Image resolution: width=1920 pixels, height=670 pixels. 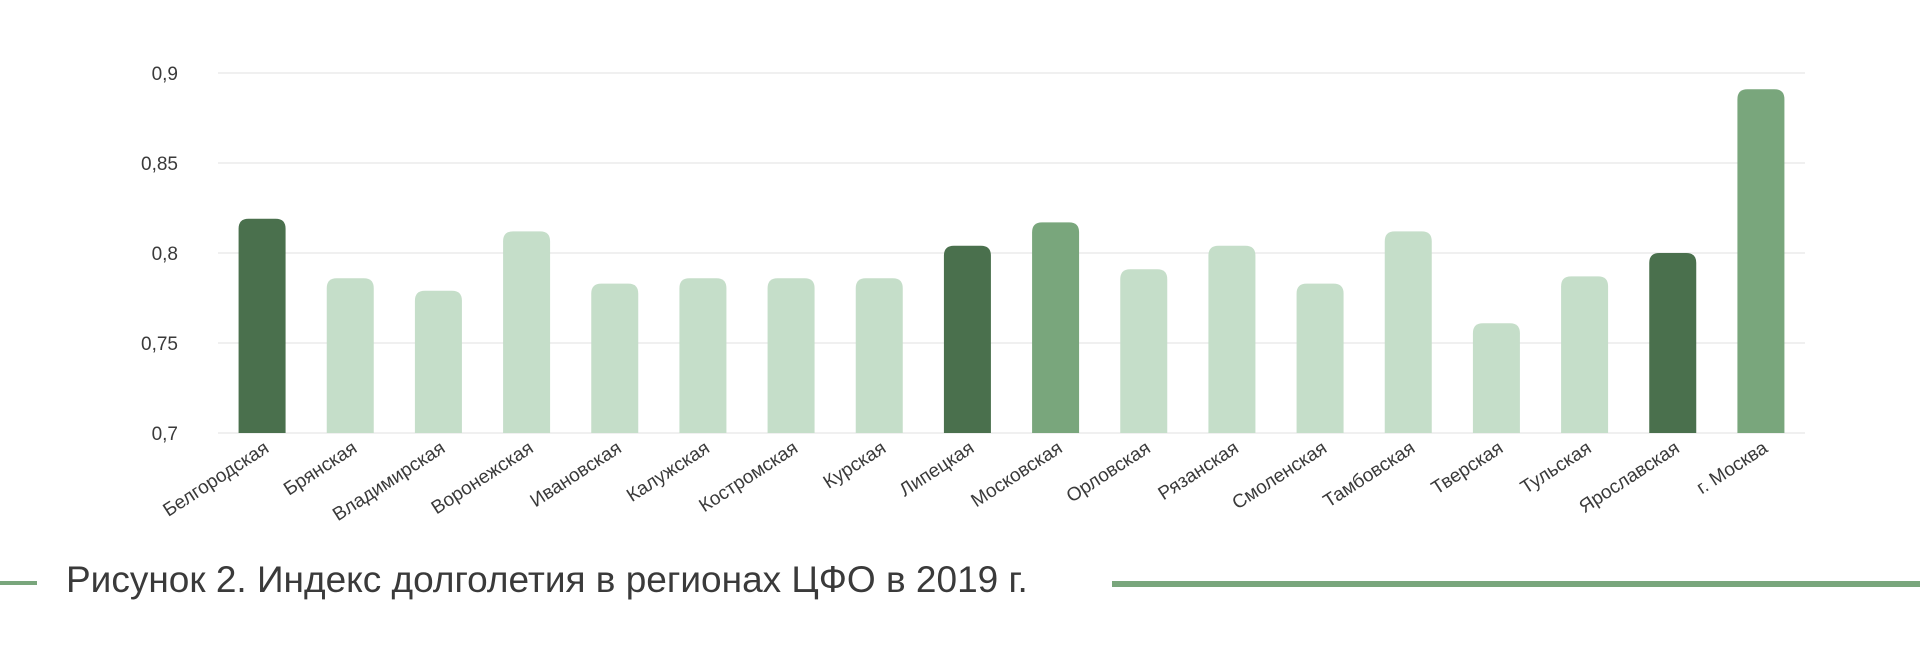 What do you see at coordinates (1109, 473) in the screenshot?
I see `x-tick-label: Орловская` at bounding box center [1109, 473].